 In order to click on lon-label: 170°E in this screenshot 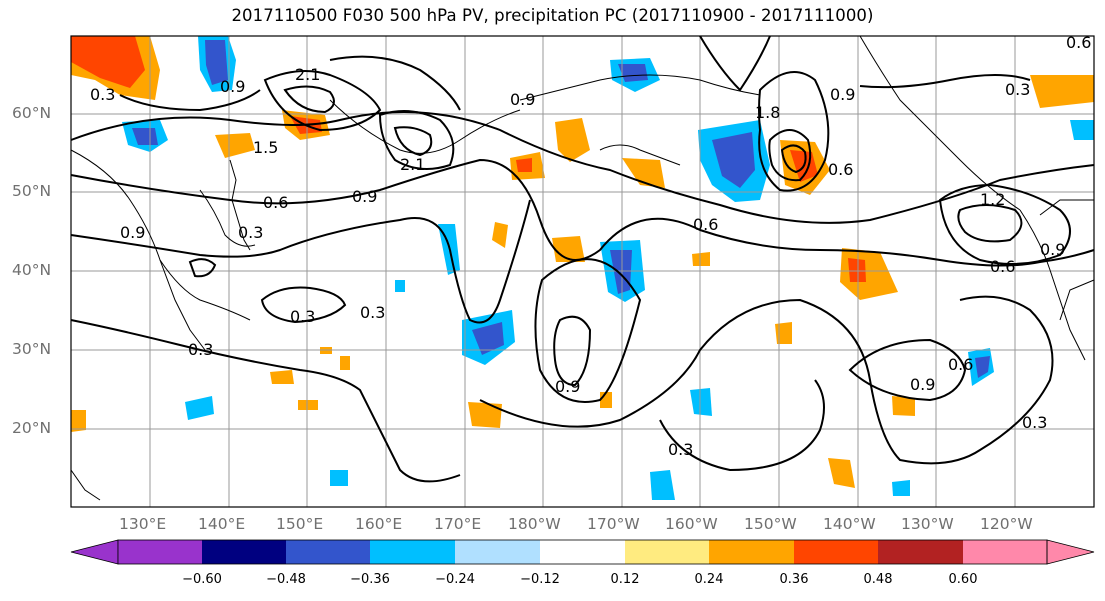, I will do `click(458, 524)`.